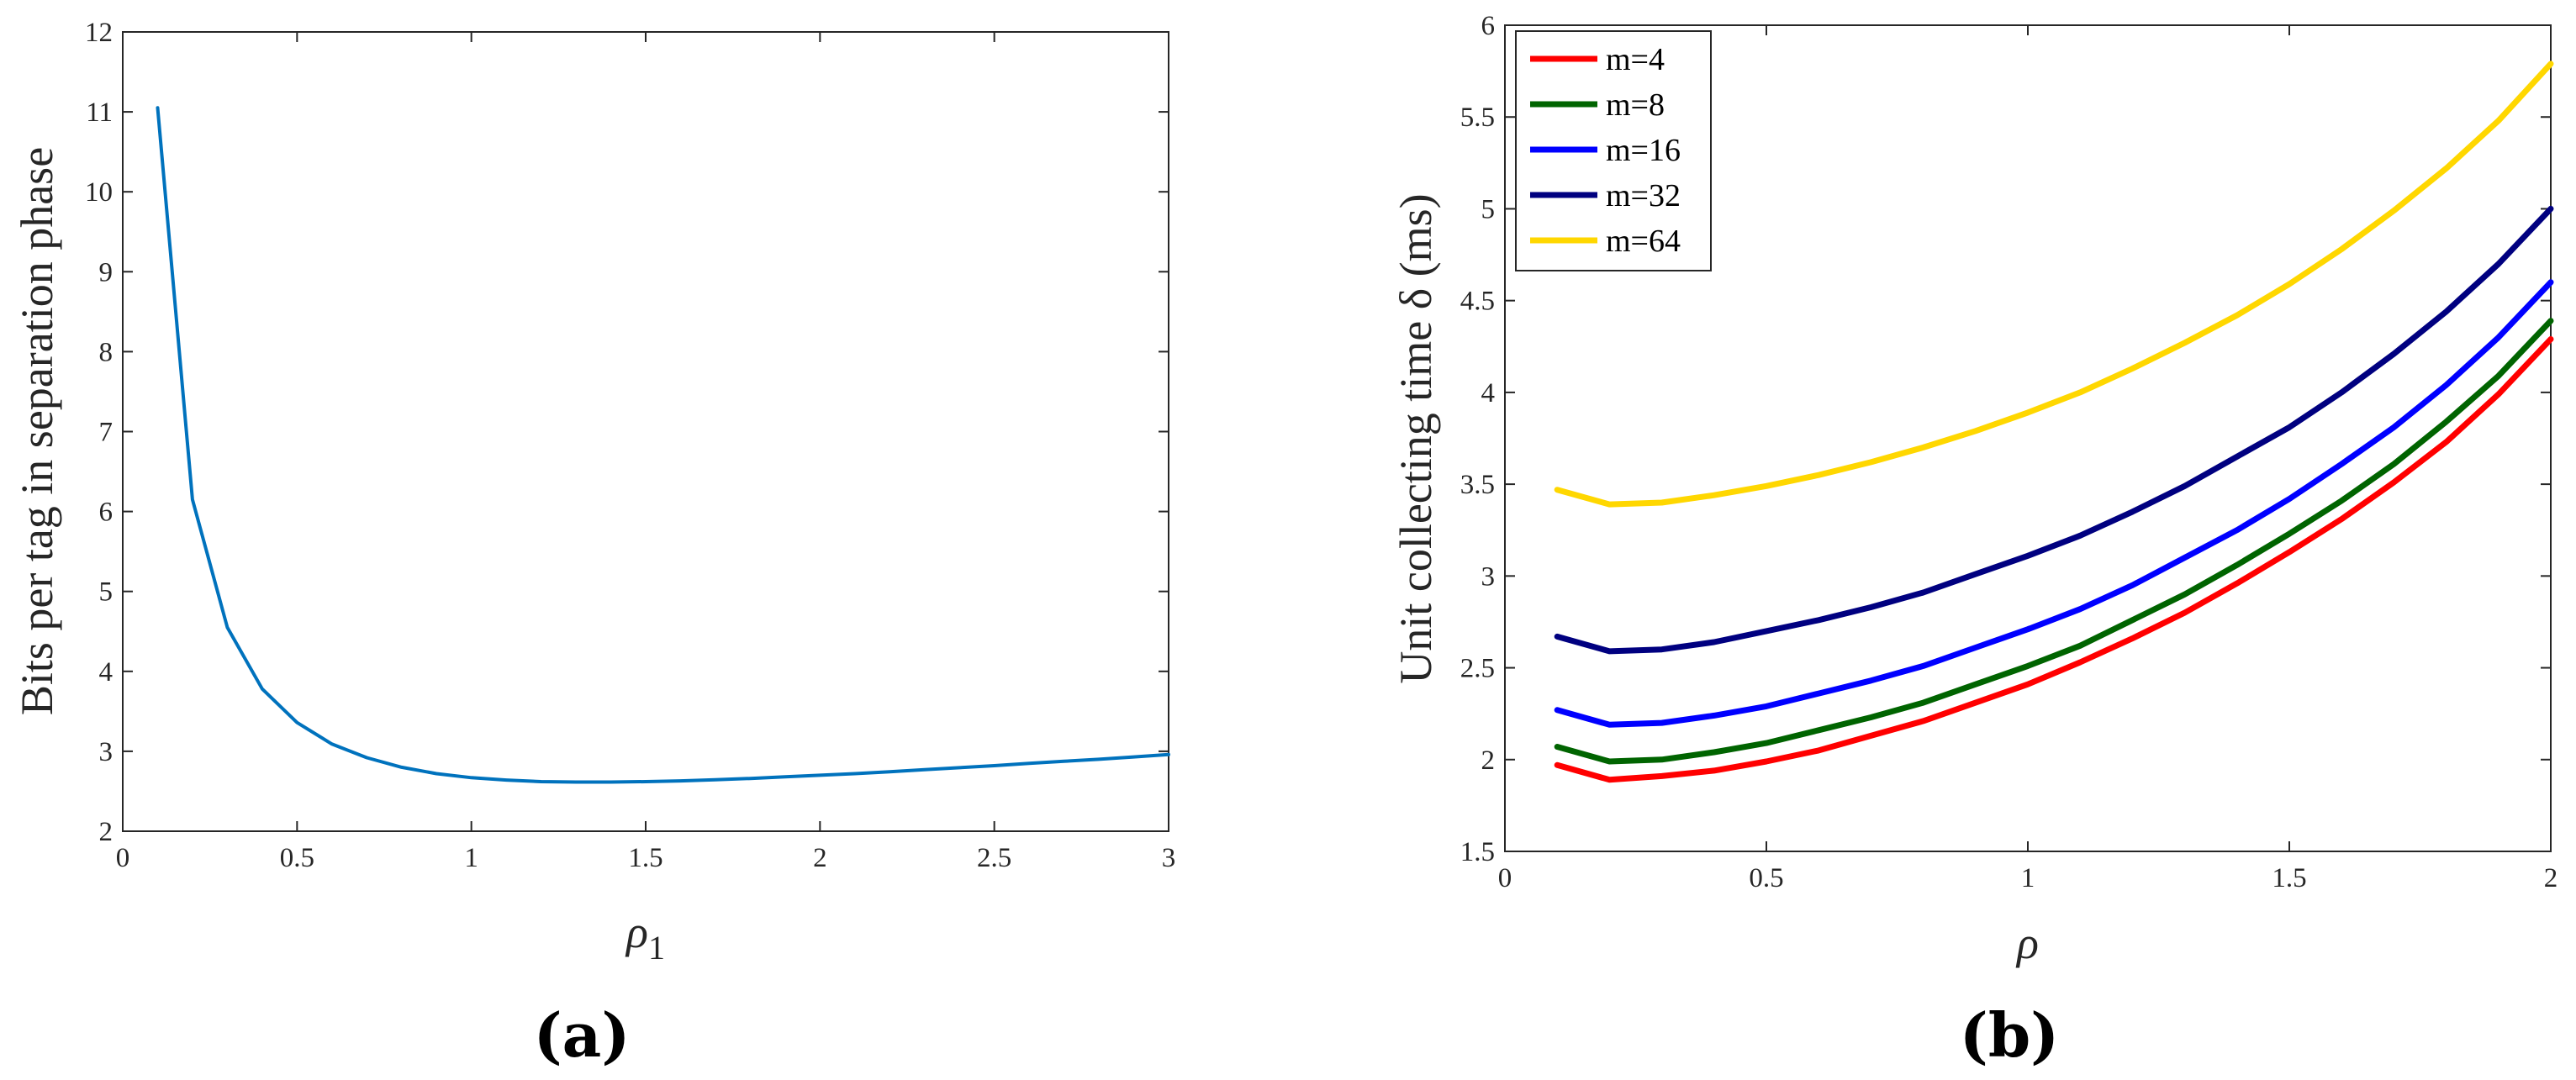 The image size is (2576, 1080). What do you see at coordinates (1169, 858) in the screenshot?
I see `x-tick-label: 3` at bounding box center [1169, 858].